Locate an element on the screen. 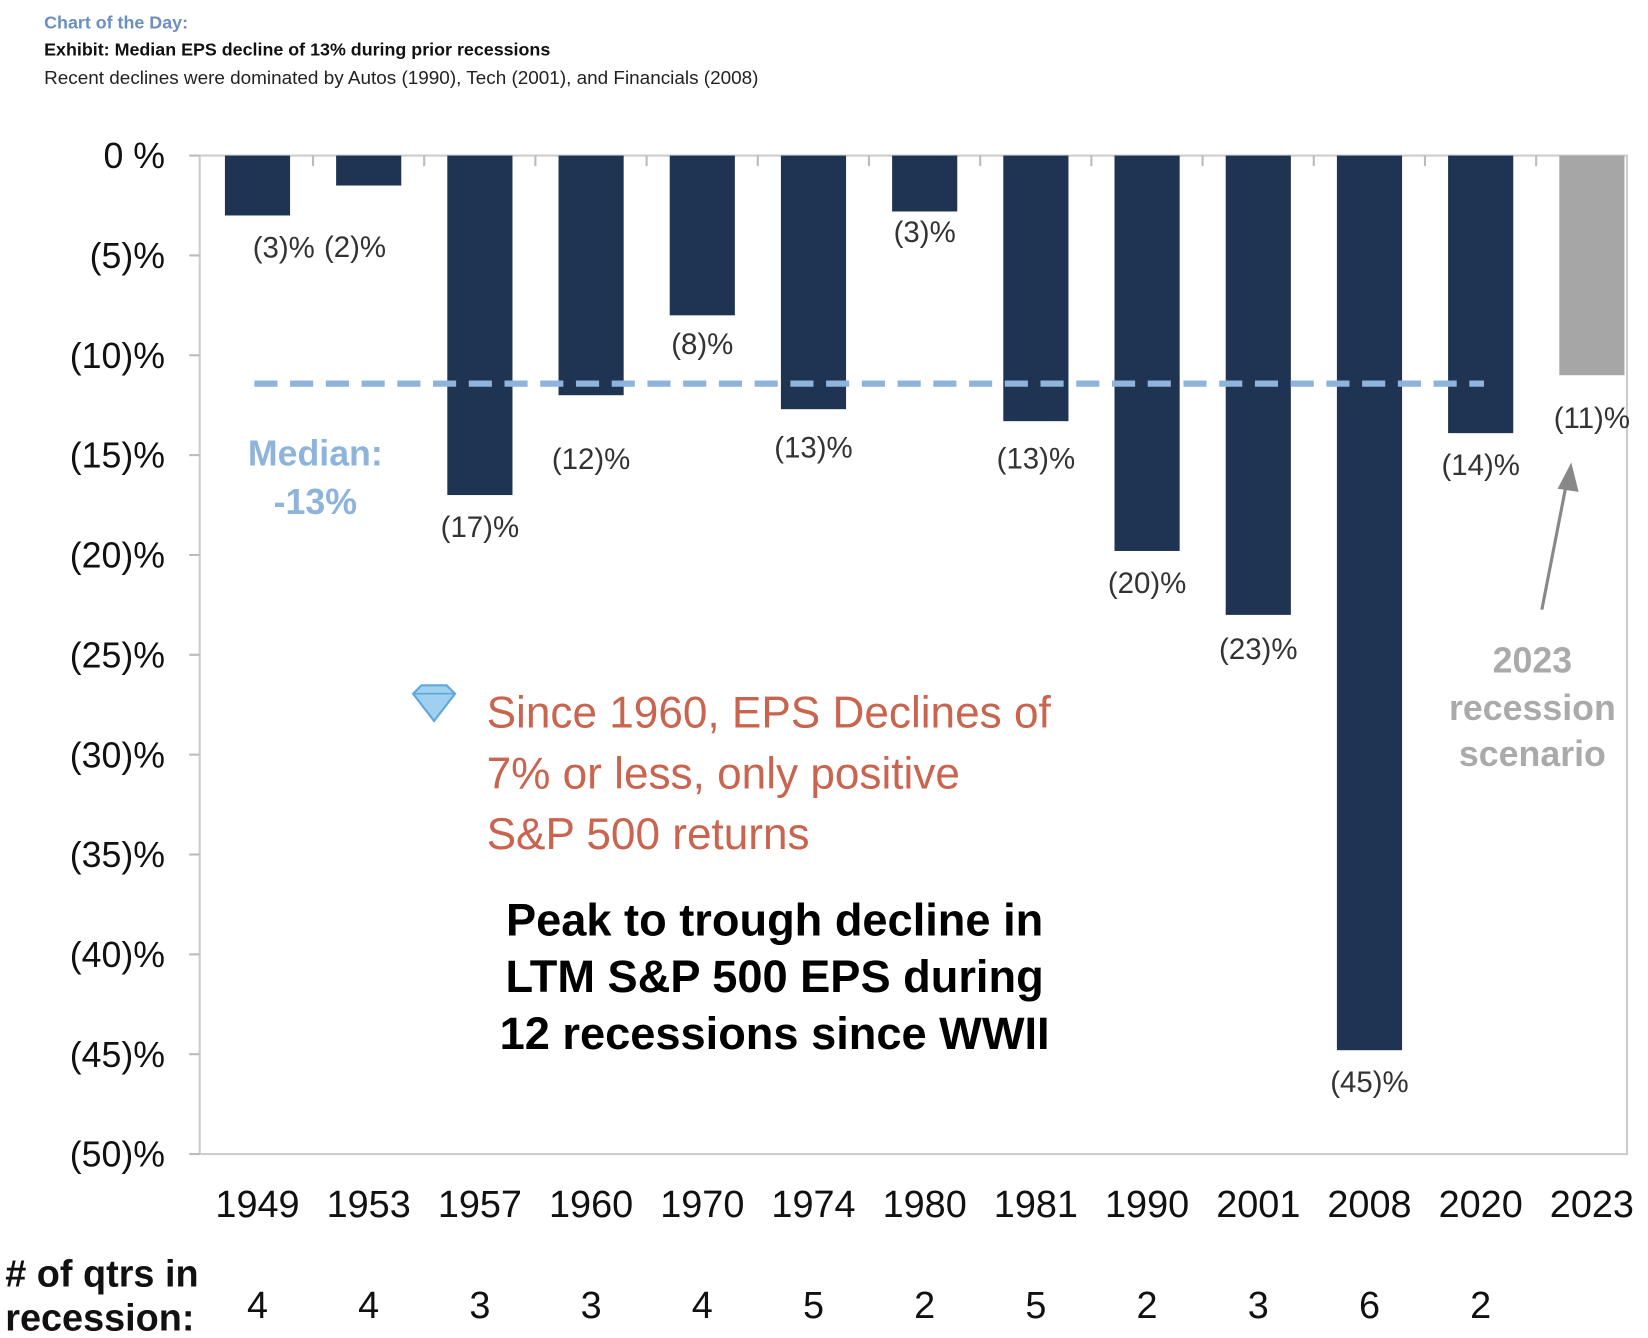 The image size is (1648, 1338). y-tick-label: (40)% is located at coordinates (117, 955).